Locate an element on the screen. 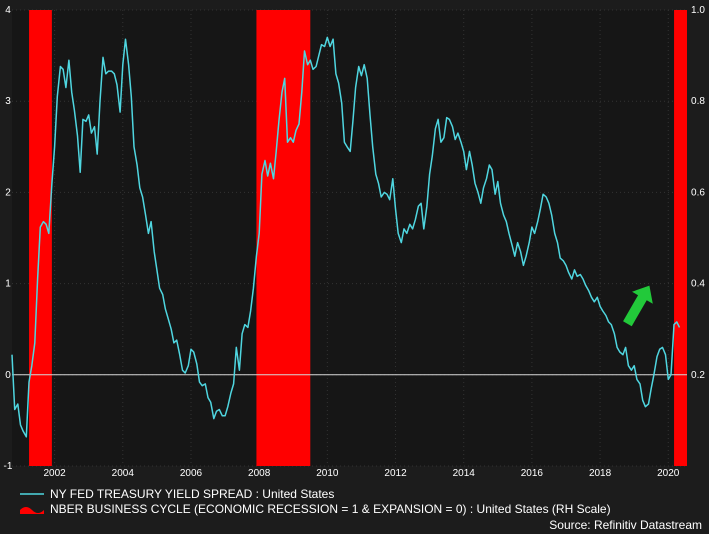 The width and height of the screenshot is (709, 534). x-tick-label: 2008 is located at coordinates (259, 473).